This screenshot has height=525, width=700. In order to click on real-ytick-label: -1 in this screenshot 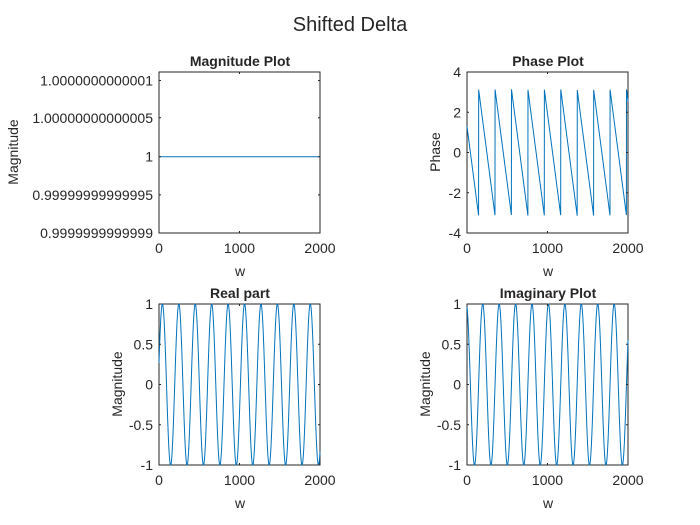, I will do `click(147, 465)`.